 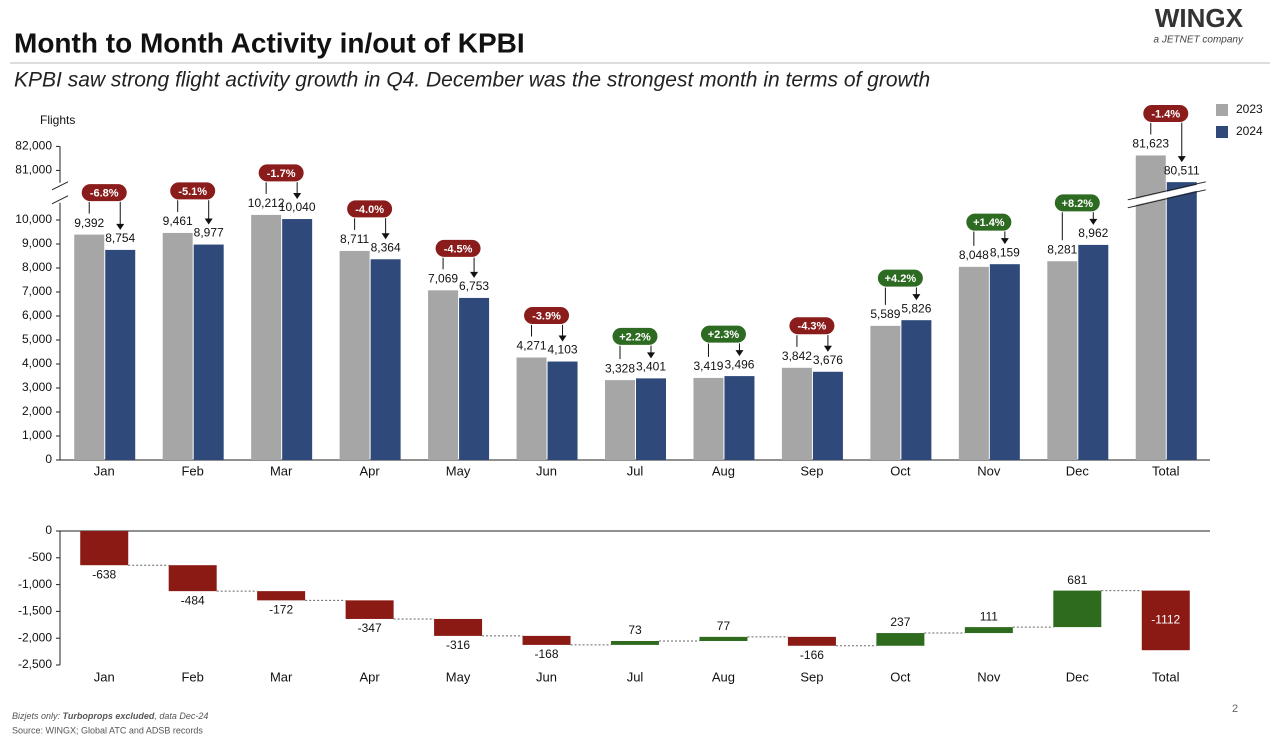 What do you see at coordinates (37, 435) in the screenshot?
I see `y-tick-label: 1,000` at bounding box center [37, 435].